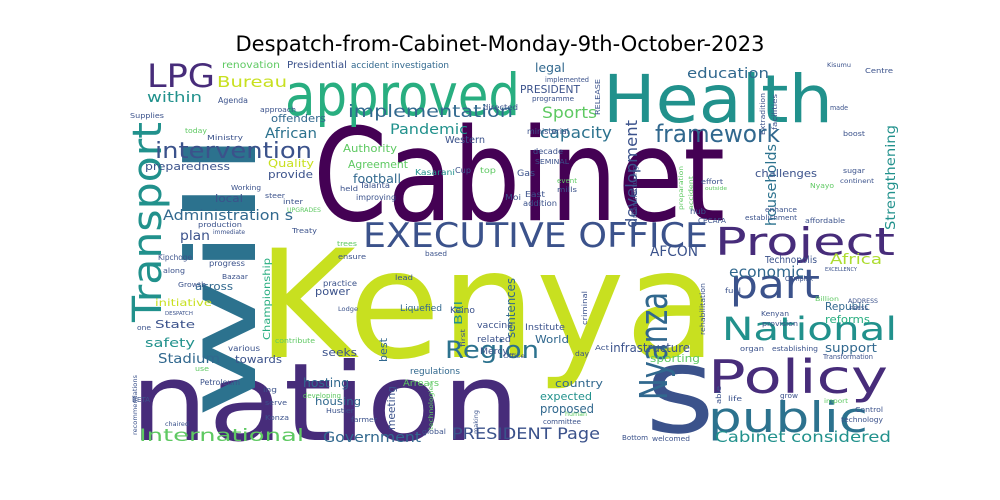 This screenshot has width=1000, height=500. What do you see at coordinates (229, 232) in the screenshot?
I see `word-immediate: immediate` at bounding box center [229, 232].